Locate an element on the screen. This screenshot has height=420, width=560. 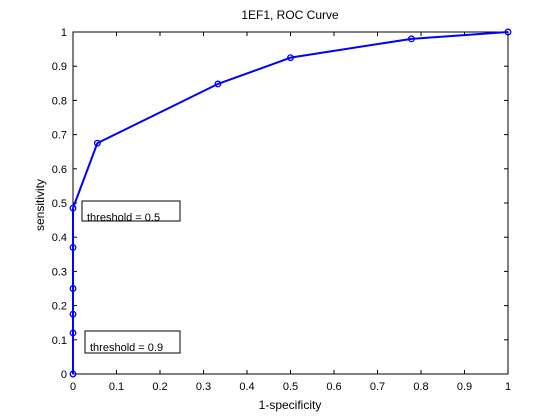
y-tick-label: 0.8 is located at coordinates (59, 101).